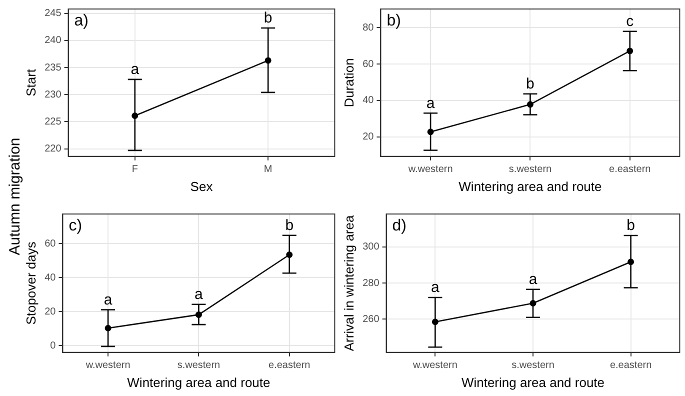 This screenshot has width=685, height=396. What do you see at coordinates (368, 28) in the screenshot?
I see `y-tick-label: 80` at bounding box center [368, 28].